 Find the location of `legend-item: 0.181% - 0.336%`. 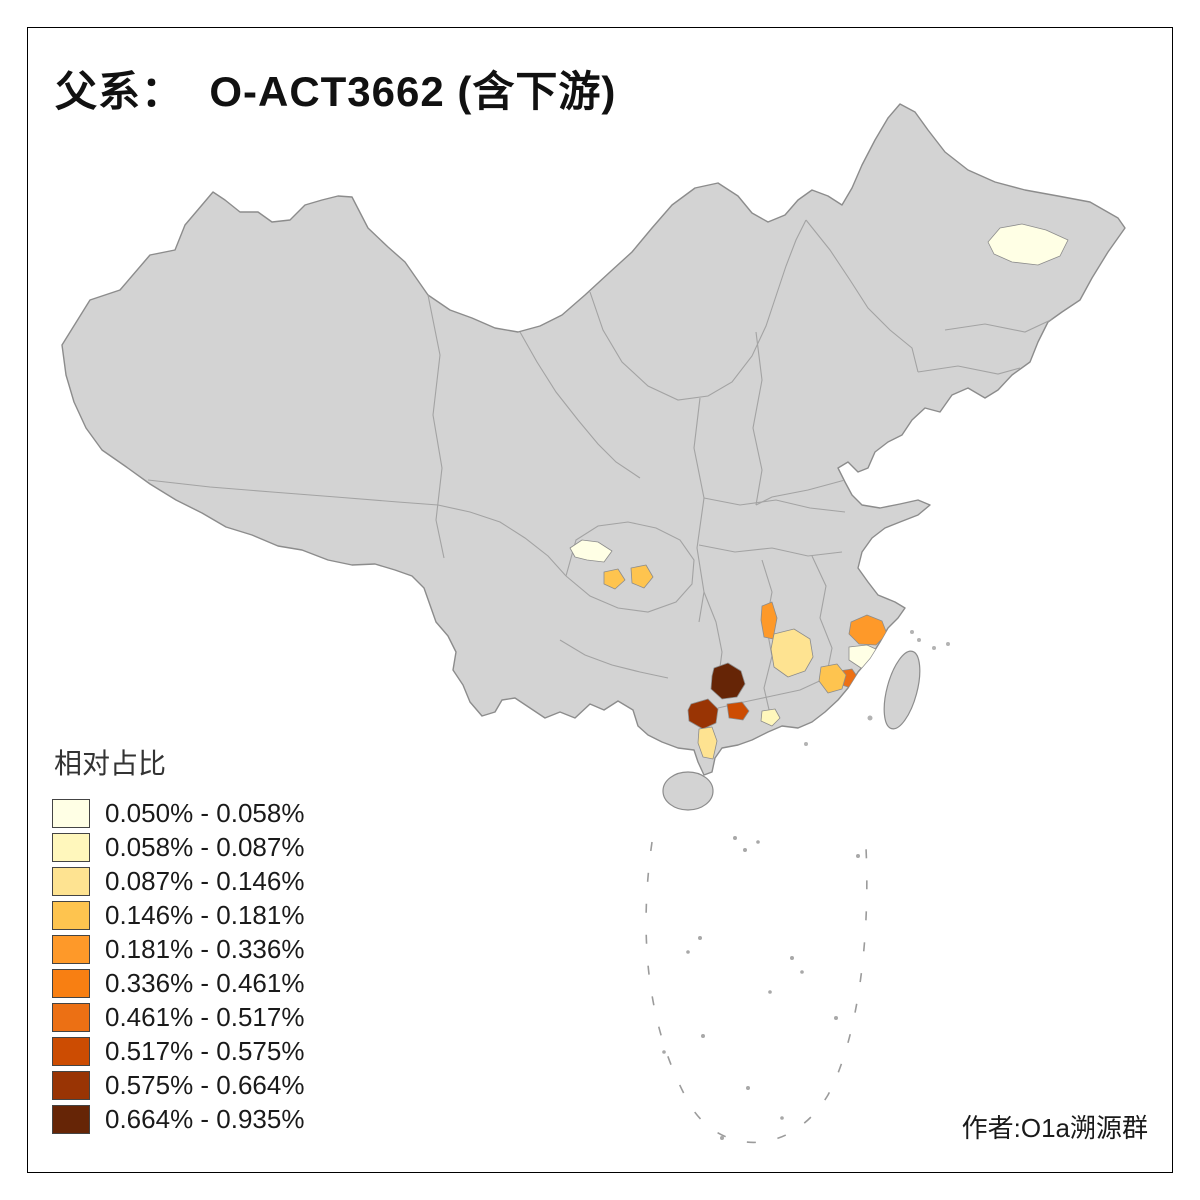

legend-item: 0.181% - 0.336% is located at coordinates (178, 949).